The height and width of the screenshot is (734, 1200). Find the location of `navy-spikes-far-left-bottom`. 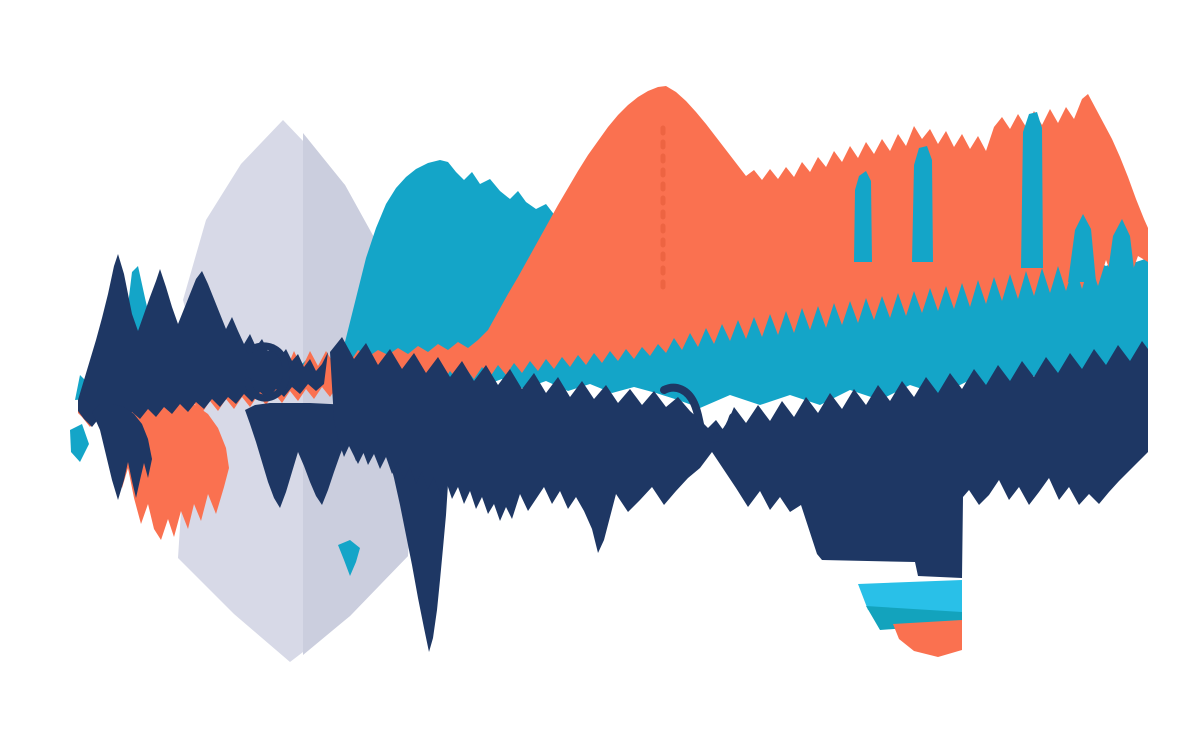

navy-spikes-far-left-bottom is located at coordinates (122, 452).